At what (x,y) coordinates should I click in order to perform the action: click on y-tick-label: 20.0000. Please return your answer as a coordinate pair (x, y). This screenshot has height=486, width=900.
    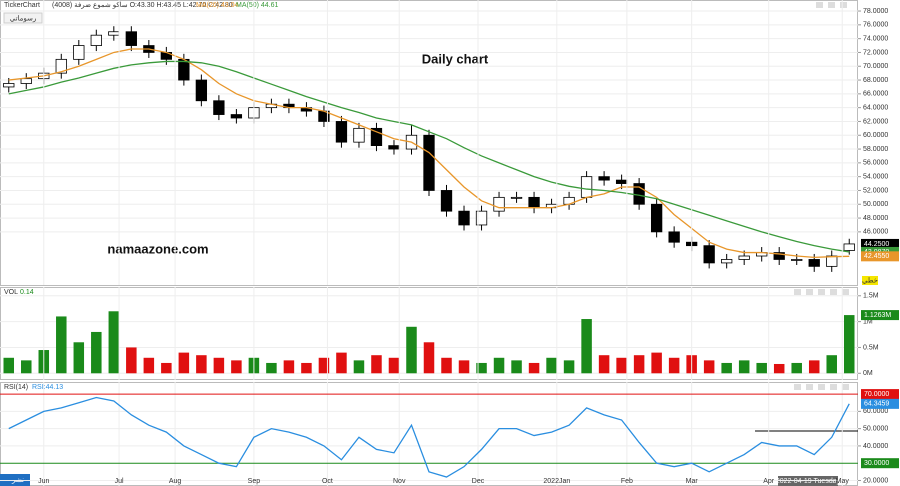
    Looking at the image, I should click on (875, 480).